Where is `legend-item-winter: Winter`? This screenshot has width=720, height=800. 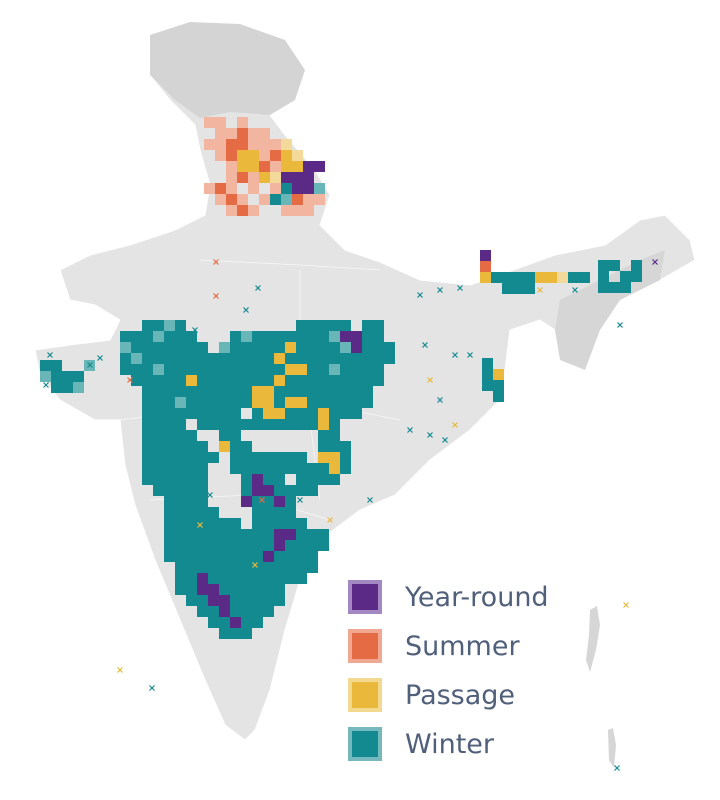 legend-item-winter: Winter is located at coordinates (518, 745).